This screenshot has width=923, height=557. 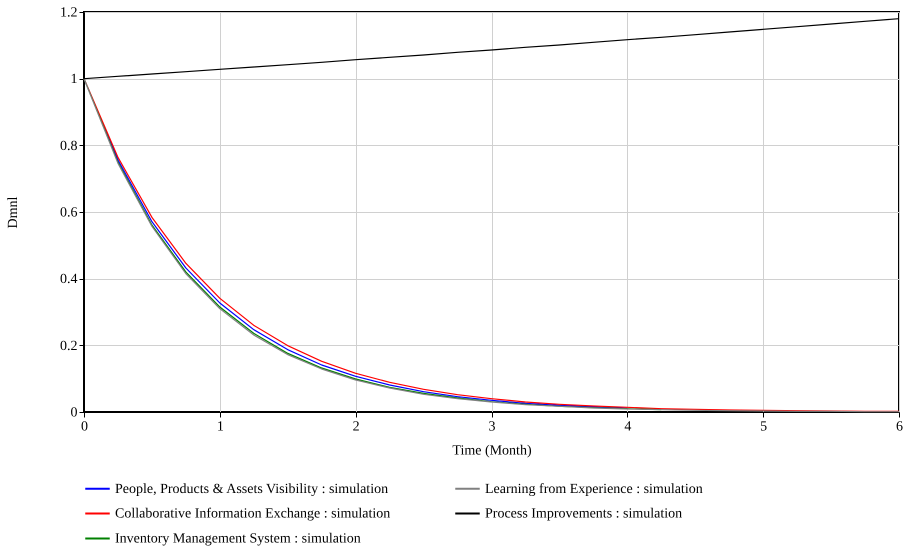 What do you see at coordinates (69, 146) in the screenshot?
I see `y-tick-label: 0.8` at bounding box center [69, 146].